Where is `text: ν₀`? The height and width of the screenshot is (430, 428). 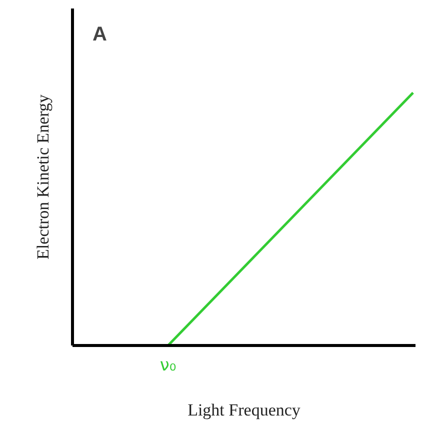 text: ν₀ is located at coordinates (168, 366).